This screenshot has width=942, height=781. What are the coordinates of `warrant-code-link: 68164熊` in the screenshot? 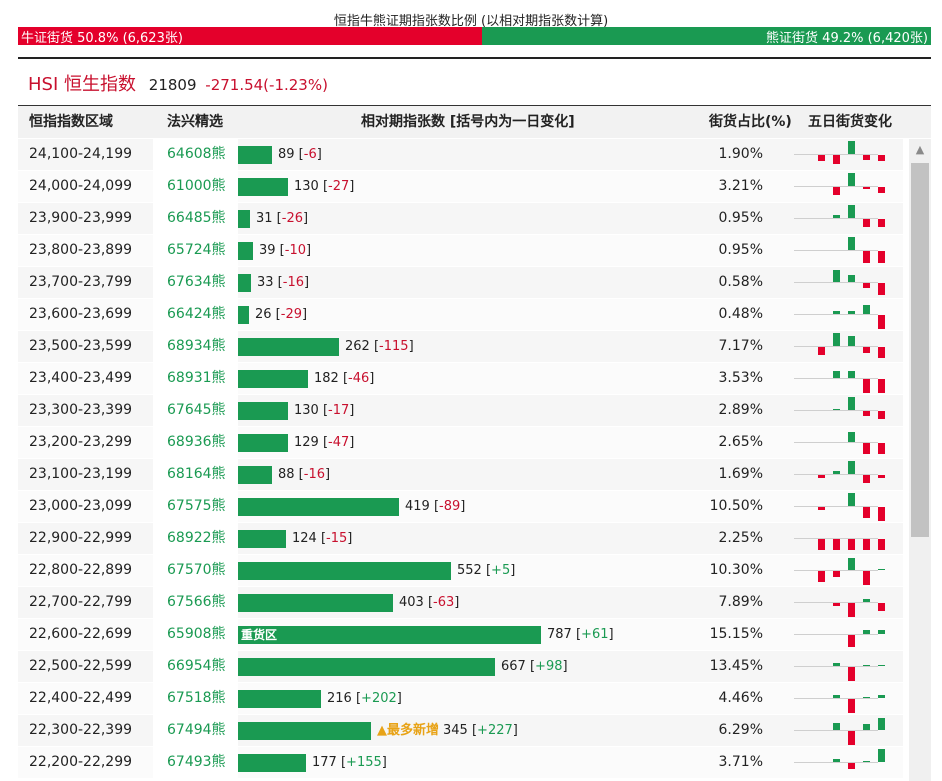 It's located at (196, 474).